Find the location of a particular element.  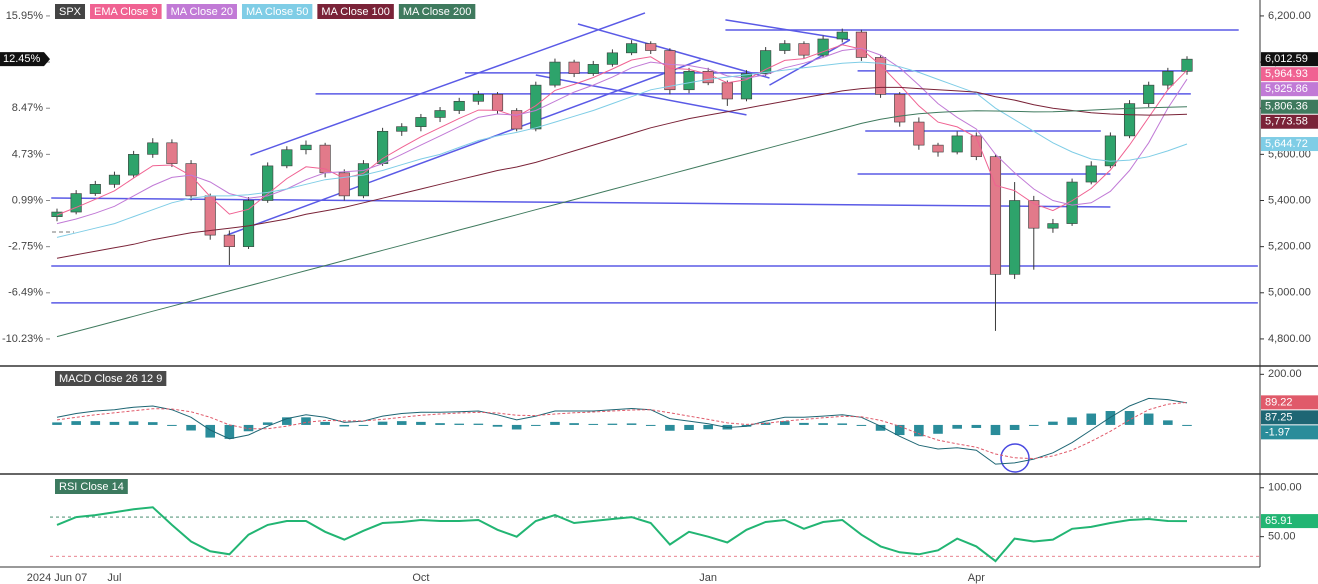

legend-label: MA Close 20 is located at coordinates (202, 12).